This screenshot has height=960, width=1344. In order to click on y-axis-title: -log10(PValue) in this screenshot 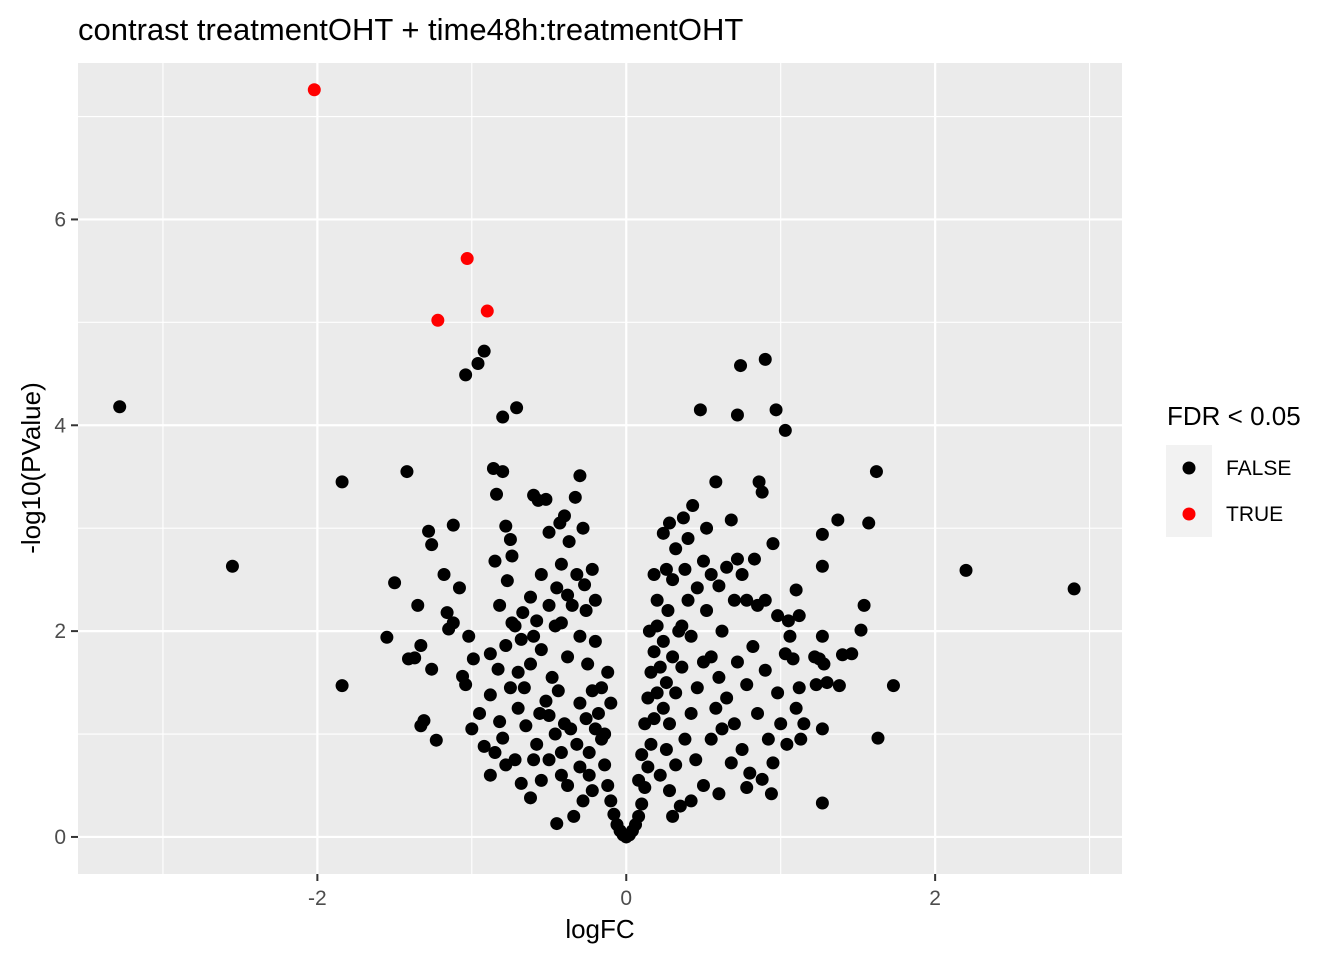, I will do `click(31, 468)`.